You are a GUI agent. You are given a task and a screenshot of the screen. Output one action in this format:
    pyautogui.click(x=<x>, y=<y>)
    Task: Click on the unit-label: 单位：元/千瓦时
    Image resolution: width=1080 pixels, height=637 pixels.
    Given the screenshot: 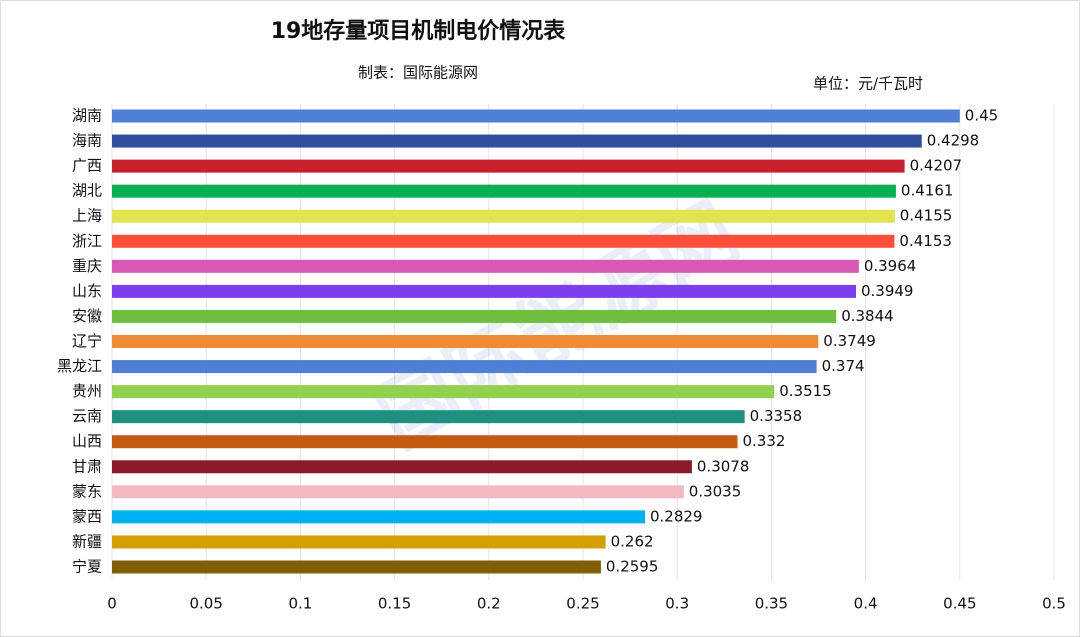 What is the action you would take?
    pyautogui.click(x=868, y=84)
    